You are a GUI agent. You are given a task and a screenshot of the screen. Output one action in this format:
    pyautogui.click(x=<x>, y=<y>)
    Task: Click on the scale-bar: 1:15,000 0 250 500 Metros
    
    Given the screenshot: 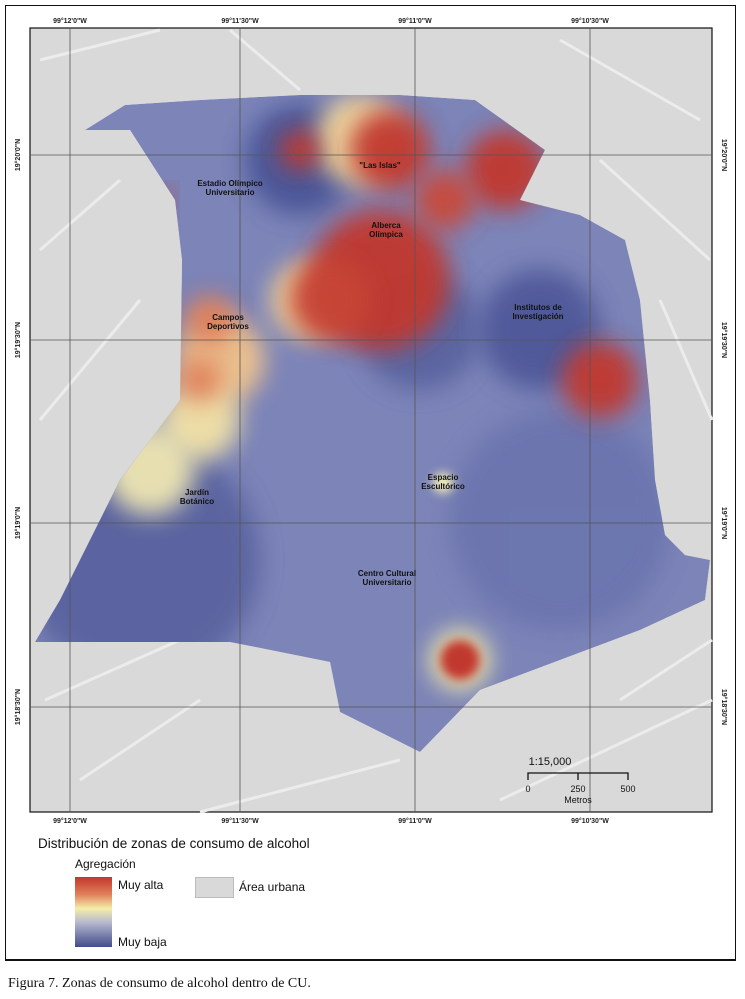 What is the action you would take?
    pyautogui.click(x=580, y=780)
    